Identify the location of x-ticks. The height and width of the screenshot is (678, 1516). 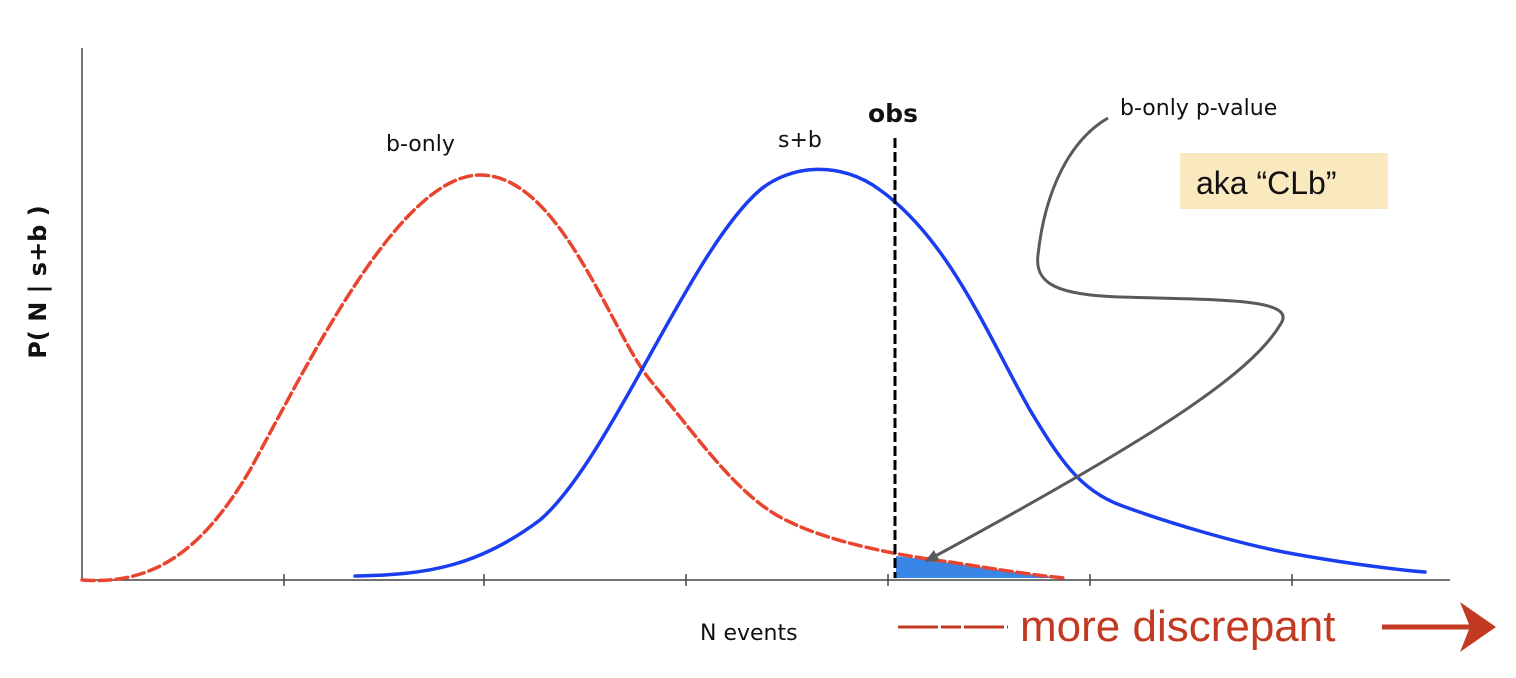
(788, 580).